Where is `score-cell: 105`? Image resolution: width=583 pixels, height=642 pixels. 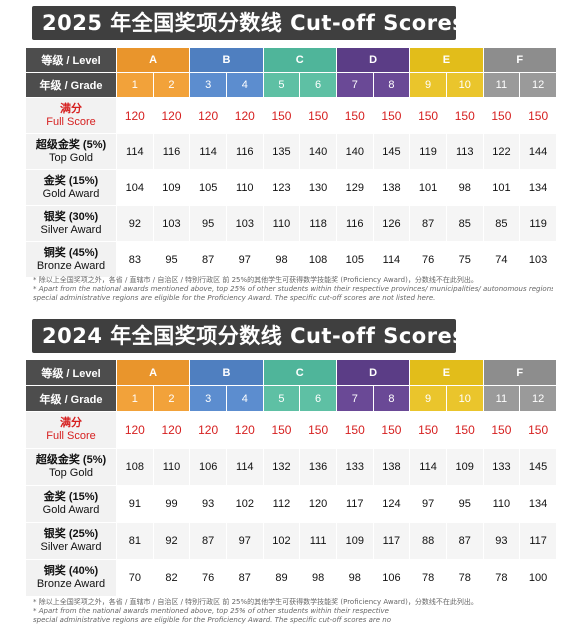
score-cell: 105 is located at coordinates (354, 259).